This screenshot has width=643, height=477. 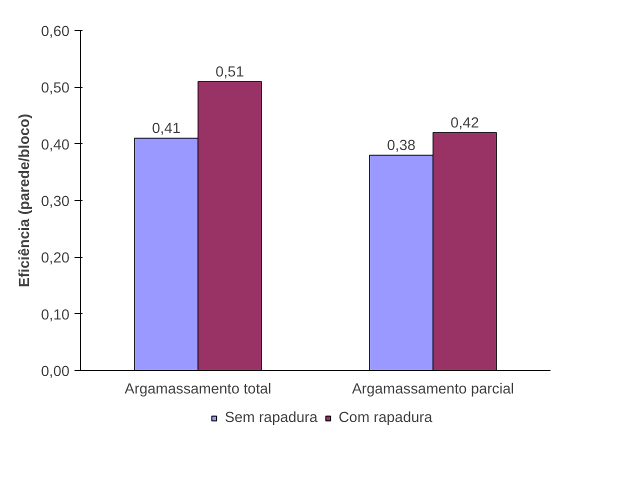 I want to click on data-label: 0,42, so click(x=464, y=124).